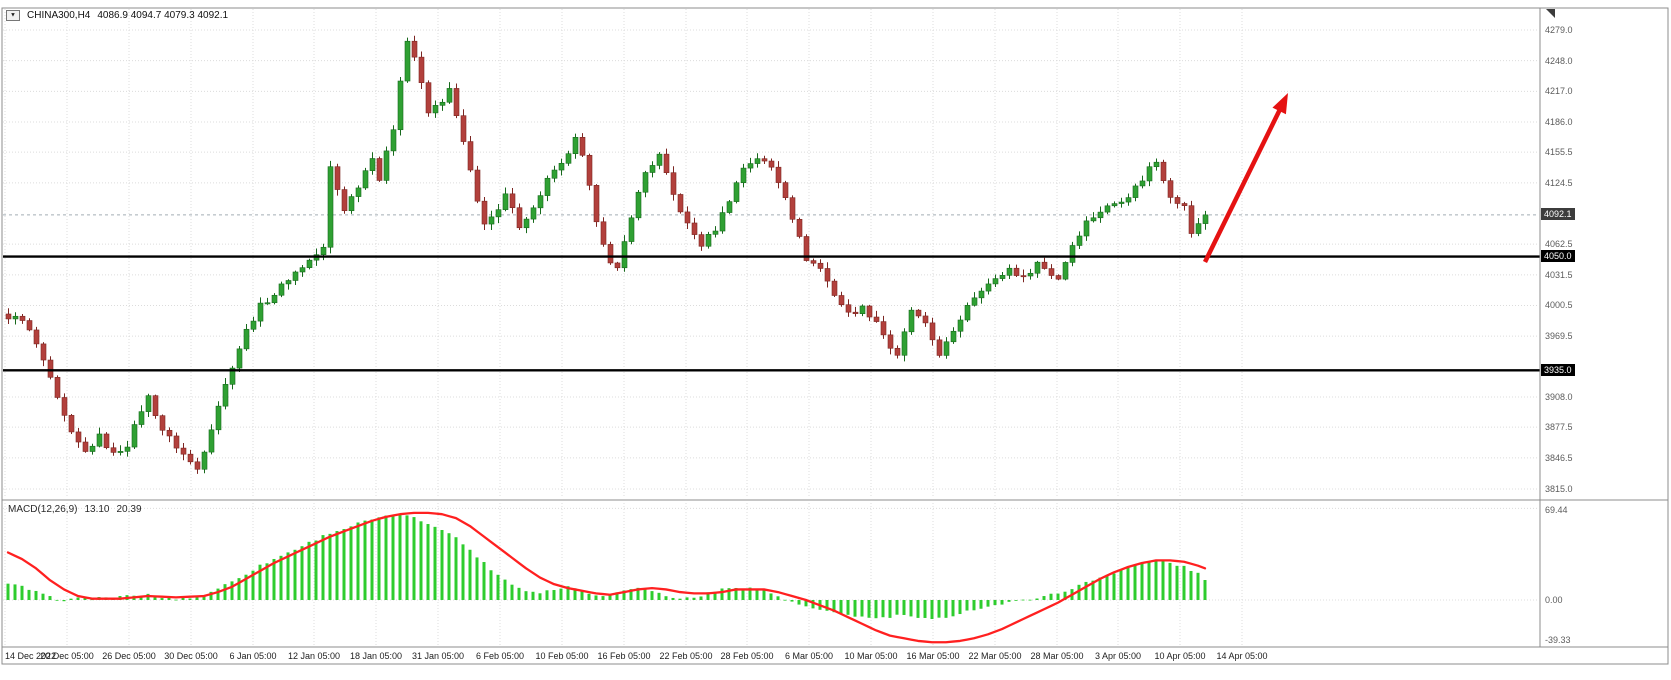 Image resolution: width=1671 pixels, height=680 pixels. Describe the element at coordinates (1243, 184) in the screenshot. I see `trend-arrow-shaft` at that location.